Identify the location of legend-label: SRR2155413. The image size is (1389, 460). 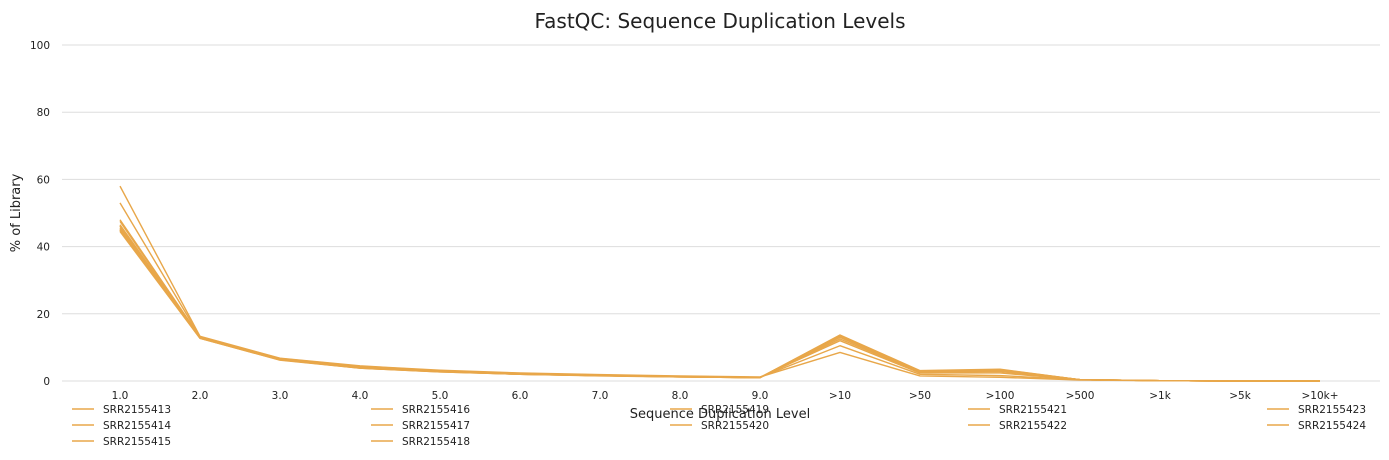
(137, 410).